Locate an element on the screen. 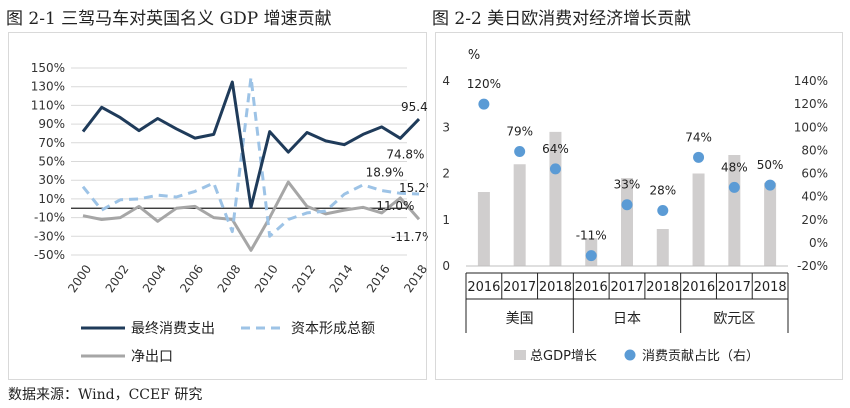 Image resolution: width=850 pixels, height=408 pixels. legend-label: 消费贡献占比（右） is located at coordinates (700, 356).